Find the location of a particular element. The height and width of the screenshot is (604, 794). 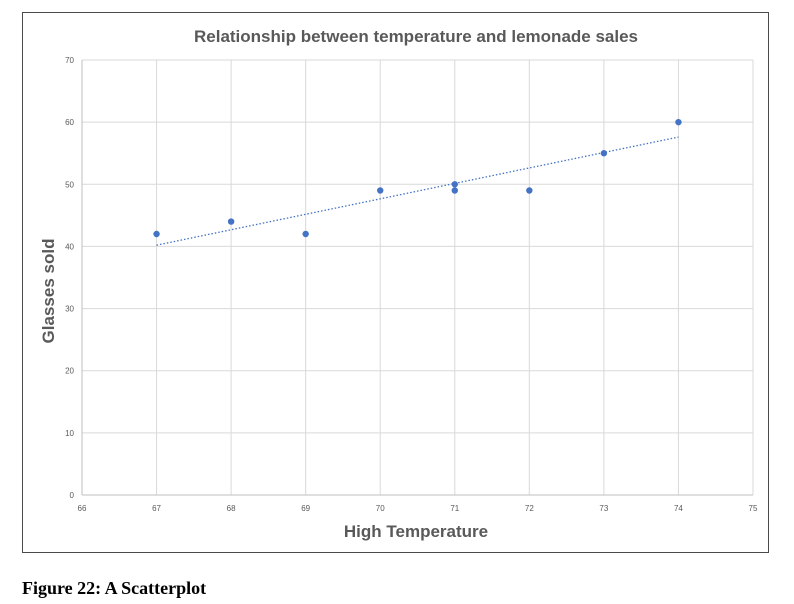

y-tick-label: 30 is located at coordinates (69, 309).